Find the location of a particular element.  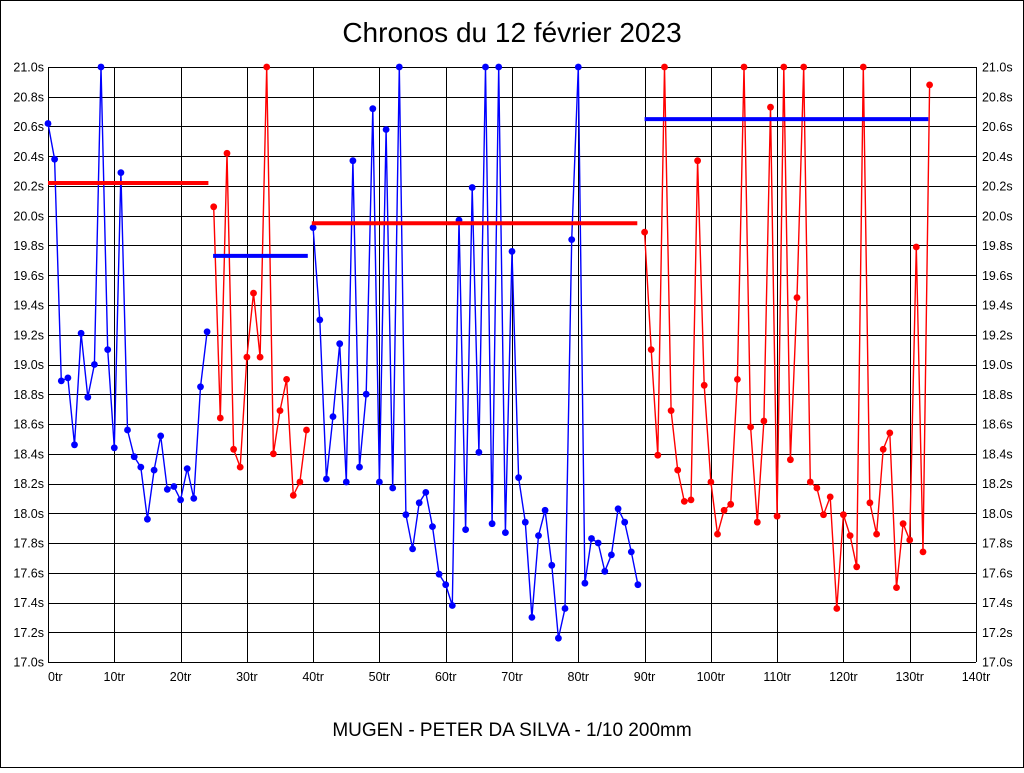

x-axis-tick-label: 110tr is located at coordinates (777, 677).